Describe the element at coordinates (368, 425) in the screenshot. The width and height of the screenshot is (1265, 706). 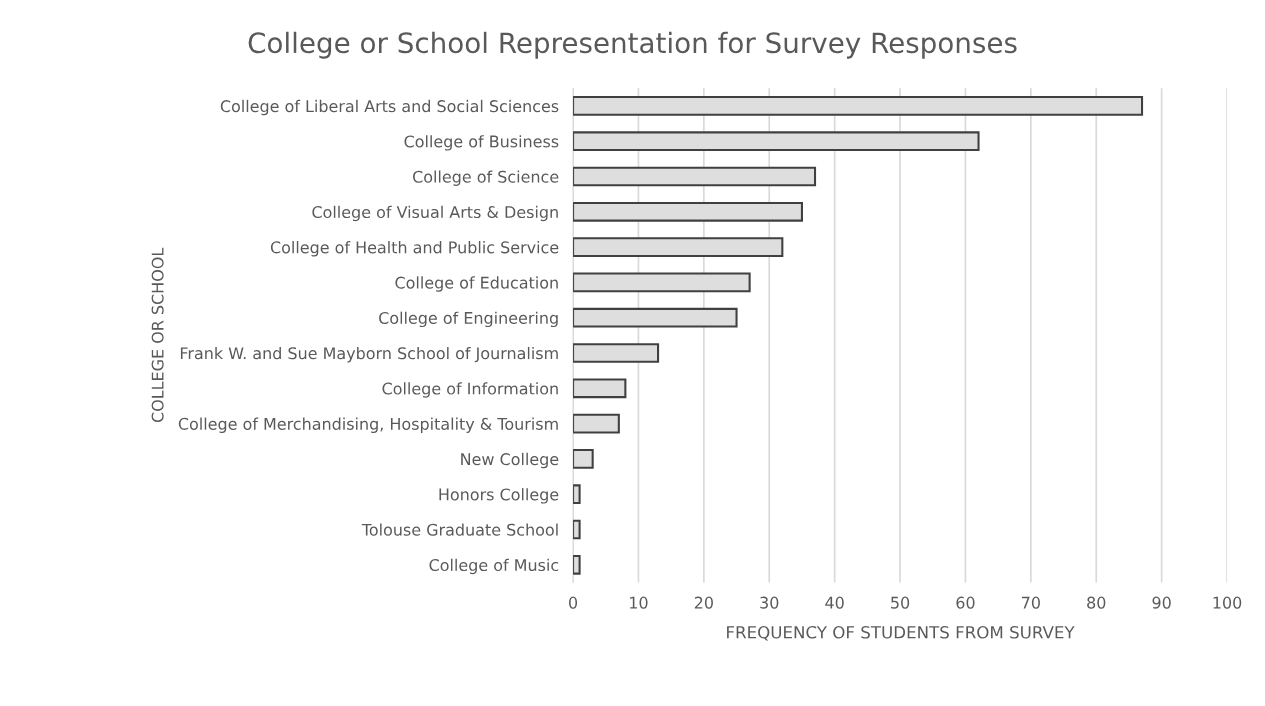
I see `y-tick-label: College of Merchandising, Hospitality & Tourism` at that location.